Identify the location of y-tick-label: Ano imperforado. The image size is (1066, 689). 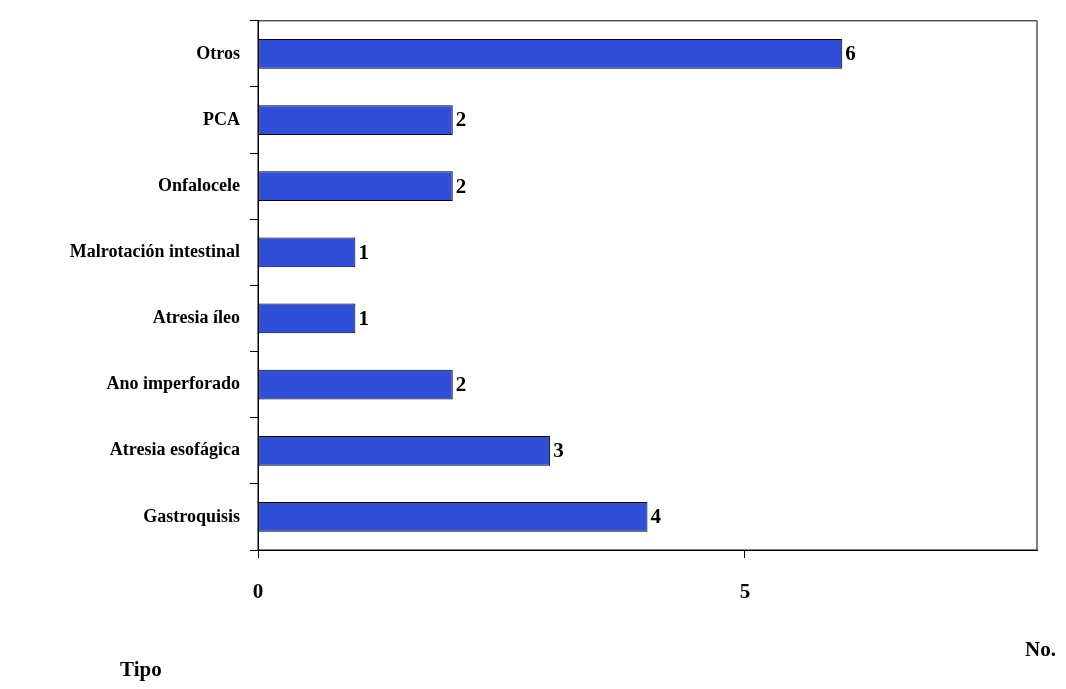
(173, 383).